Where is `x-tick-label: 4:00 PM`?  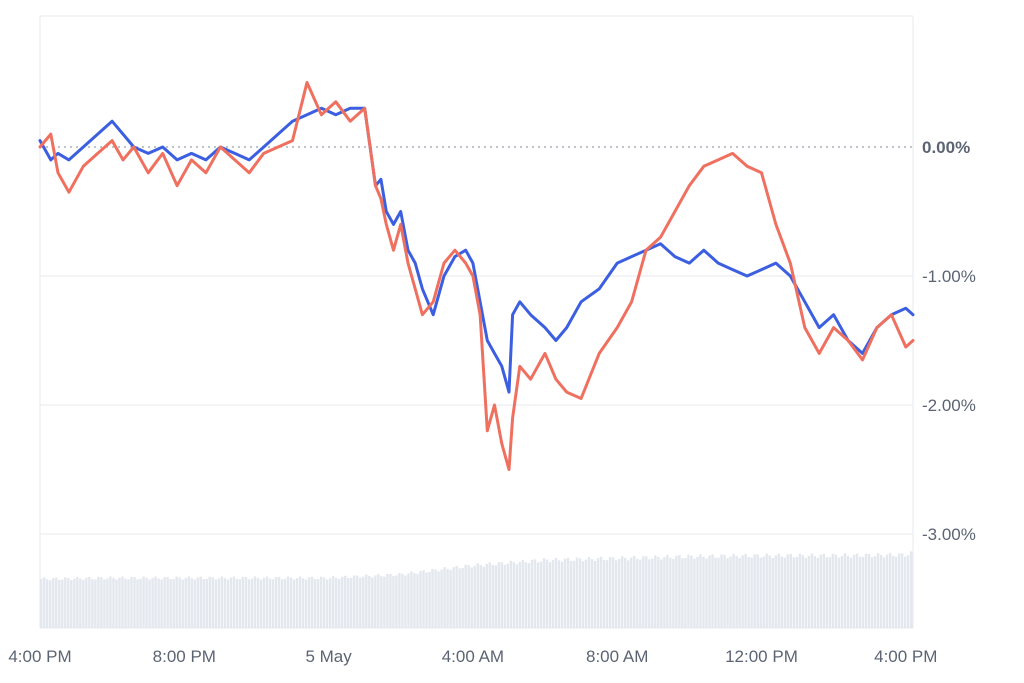 x-tick-label: 4:00 PM is located at coordinates (39, 656).